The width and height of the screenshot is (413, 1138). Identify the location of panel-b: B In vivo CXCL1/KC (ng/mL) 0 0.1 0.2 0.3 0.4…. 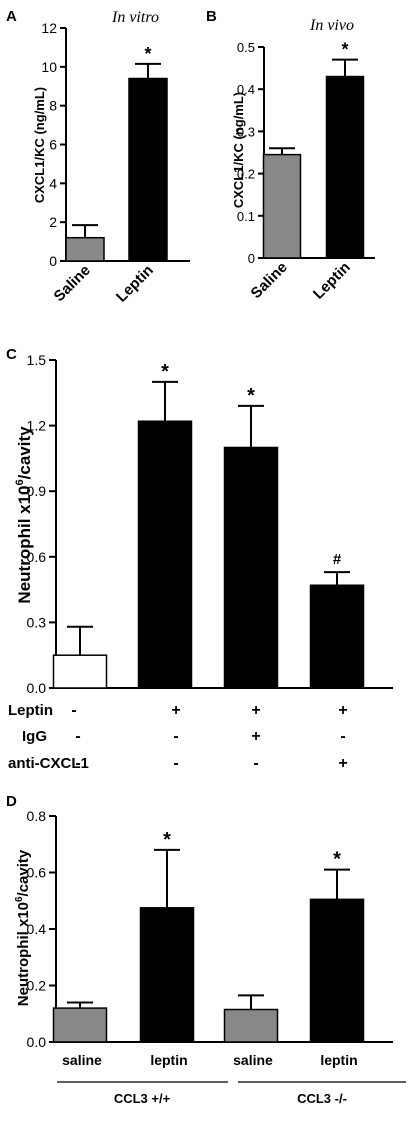
(290, 155).